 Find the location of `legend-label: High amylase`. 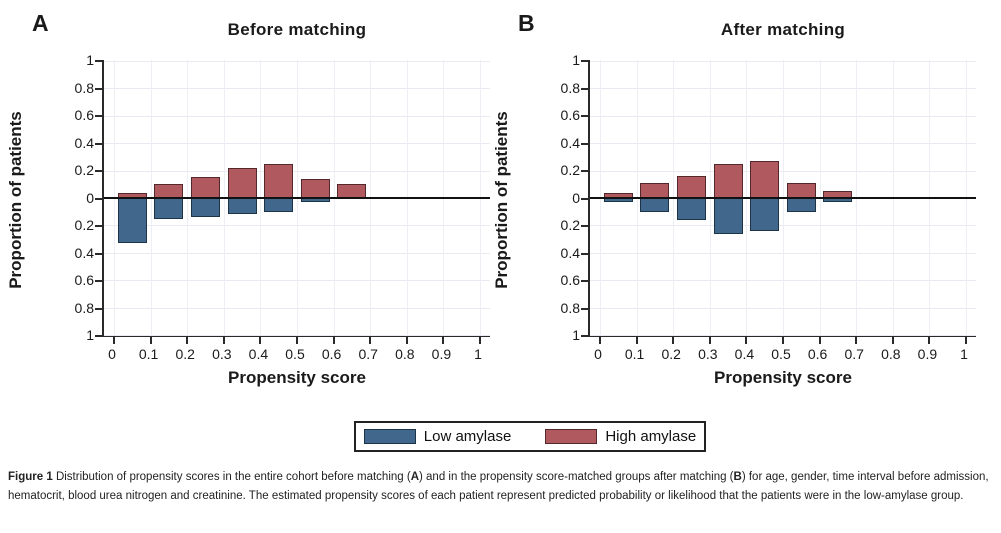

legend-label: High amylase is located at coordinates (651, 436).